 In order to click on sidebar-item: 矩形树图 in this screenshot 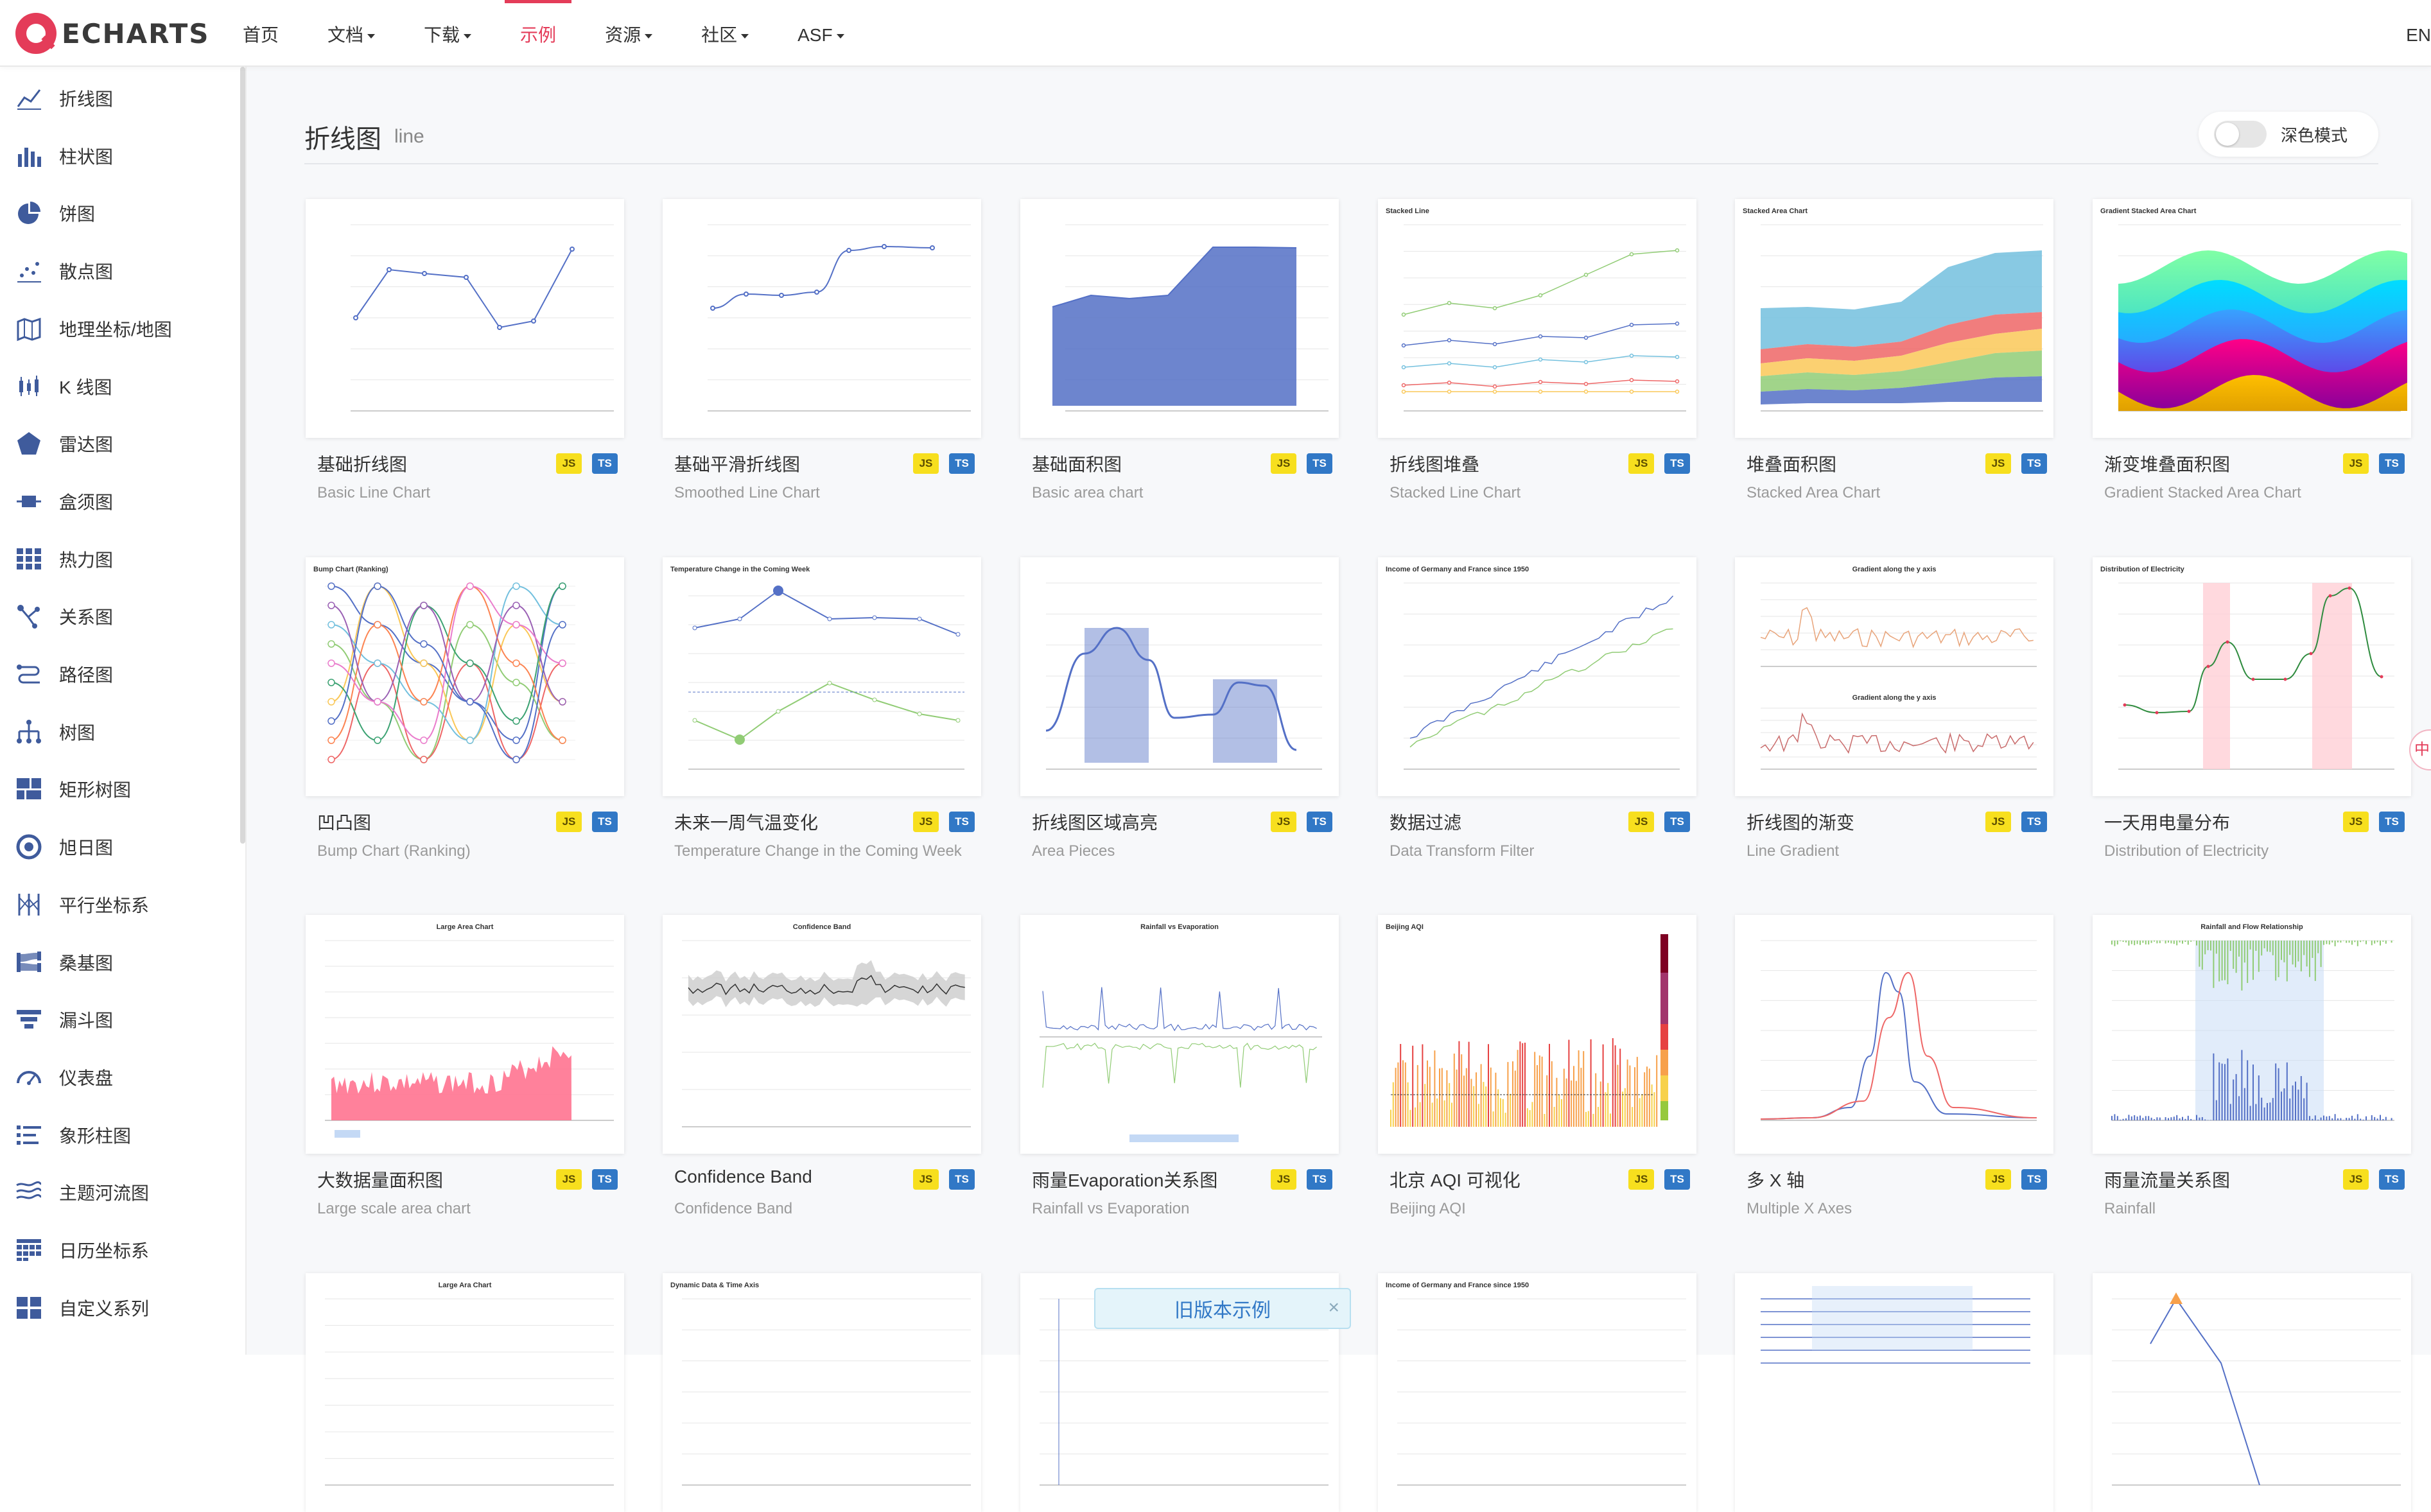, I will do `click(120, 789)`.